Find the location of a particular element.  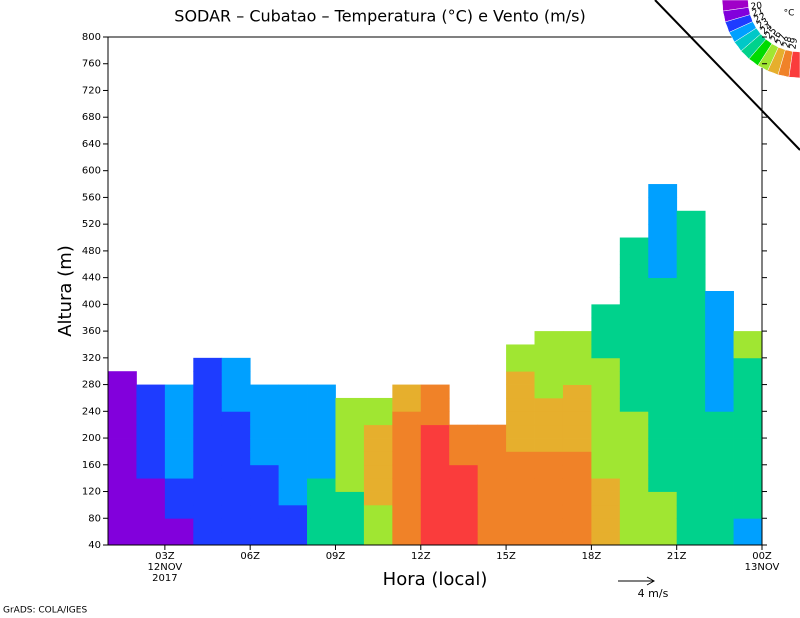

y-tick-label: 800 is located at coordinates (91, 37).